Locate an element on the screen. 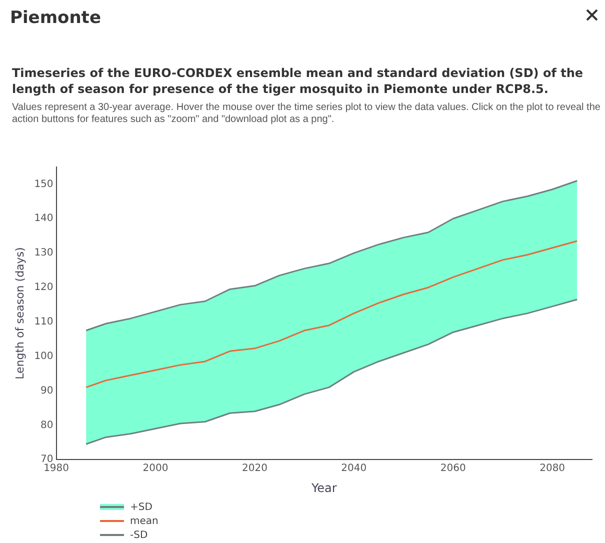  legend-label: mean is located at coordinates (144, 521).